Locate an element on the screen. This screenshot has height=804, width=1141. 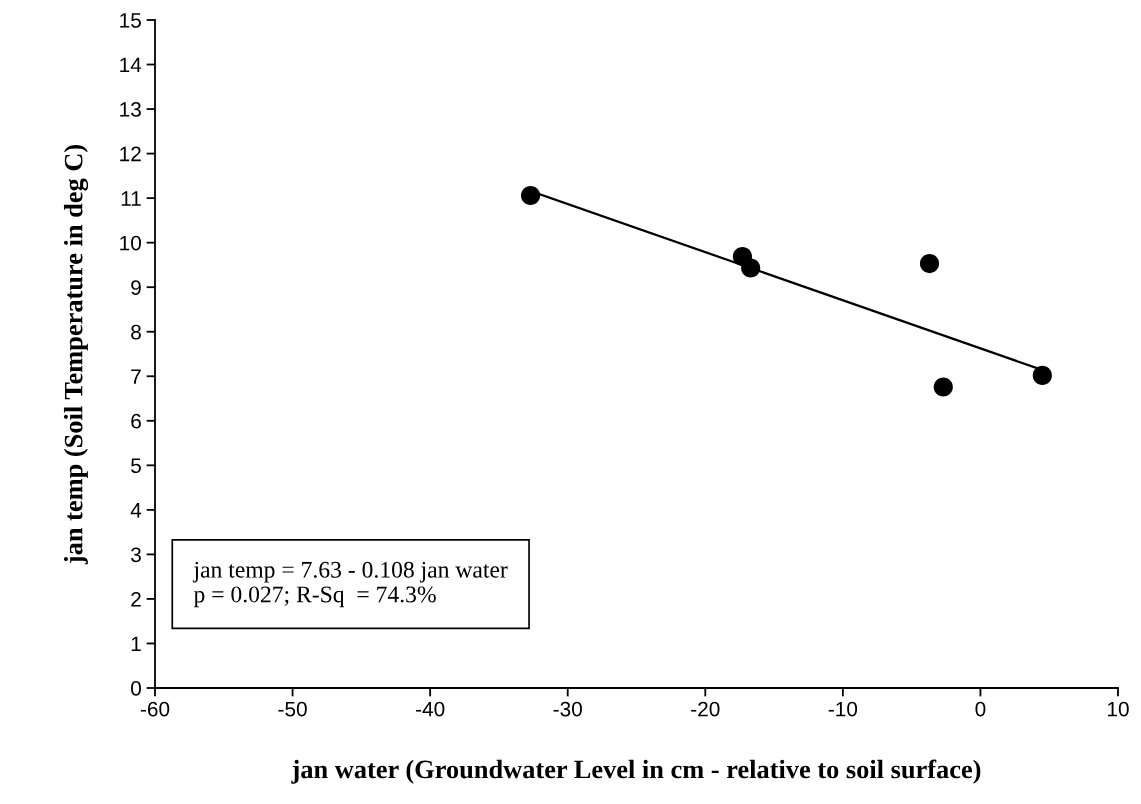
y-tick-label: 15 is located at coordinates (130, 20).